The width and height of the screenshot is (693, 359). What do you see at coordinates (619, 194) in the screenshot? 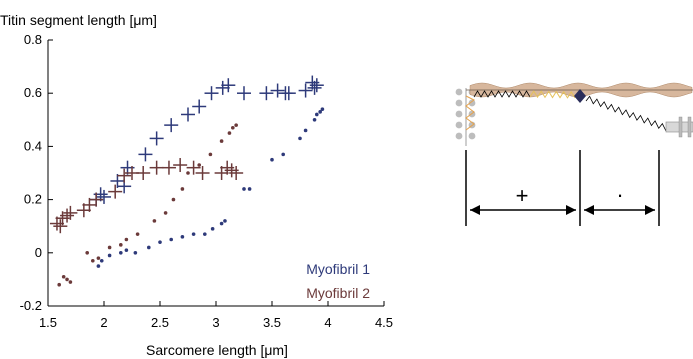
I see `right-segment-symbol: ·` at bounding box center [619, 194].